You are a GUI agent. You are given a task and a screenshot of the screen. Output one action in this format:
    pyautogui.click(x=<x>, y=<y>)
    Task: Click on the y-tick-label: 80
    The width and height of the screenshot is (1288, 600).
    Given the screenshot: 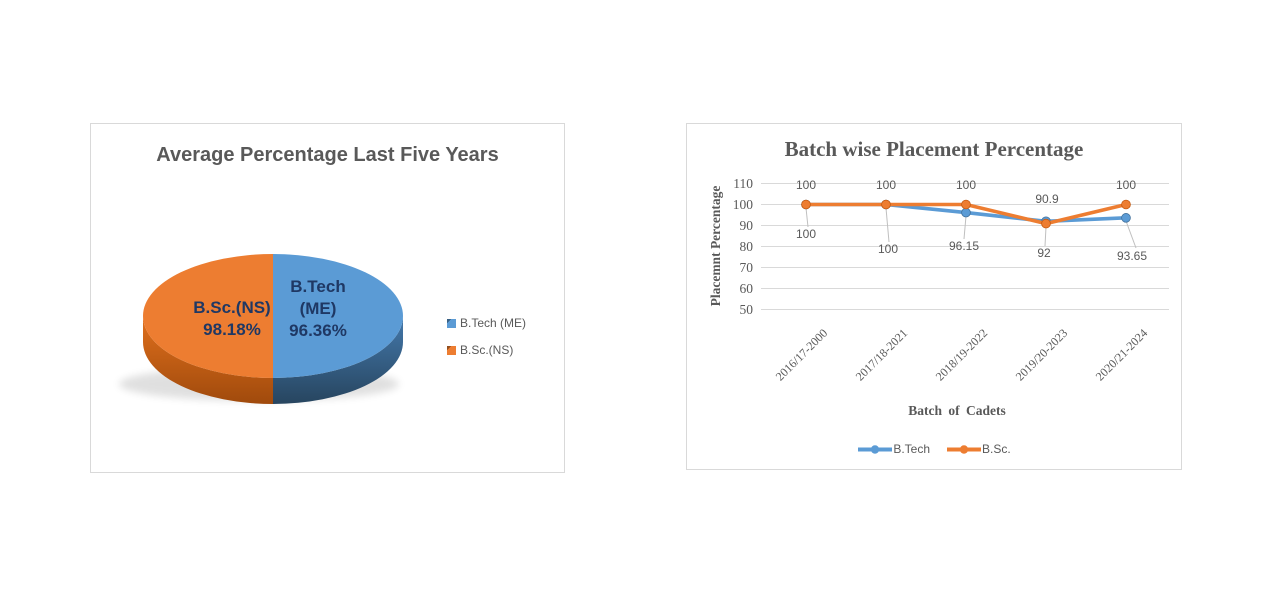 What is the action you would take?
    pyautogui.click(x=746, y=246)
    